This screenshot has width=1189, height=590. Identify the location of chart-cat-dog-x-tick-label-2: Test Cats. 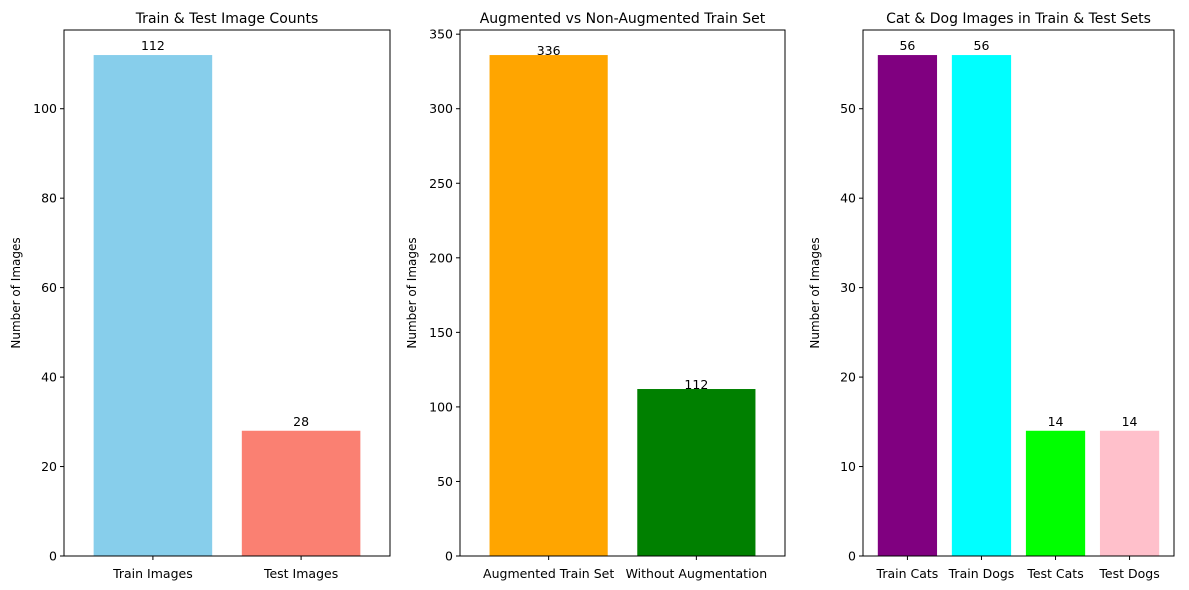
(1054, 573).